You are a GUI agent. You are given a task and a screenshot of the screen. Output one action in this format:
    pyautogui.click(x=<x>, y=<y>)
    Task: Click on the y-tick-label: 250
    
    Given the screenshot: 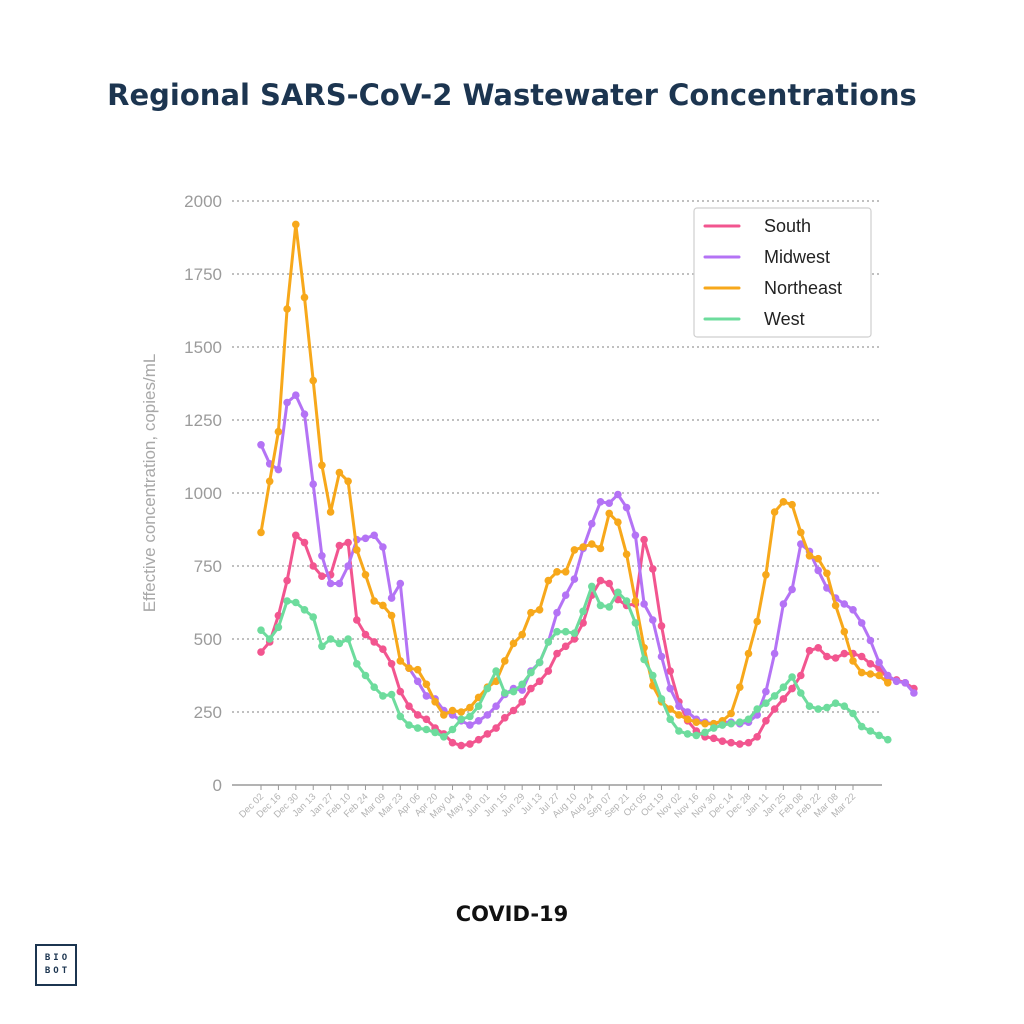 What is the action you would take?
    pyautogui.click(x=208, y=712)
    